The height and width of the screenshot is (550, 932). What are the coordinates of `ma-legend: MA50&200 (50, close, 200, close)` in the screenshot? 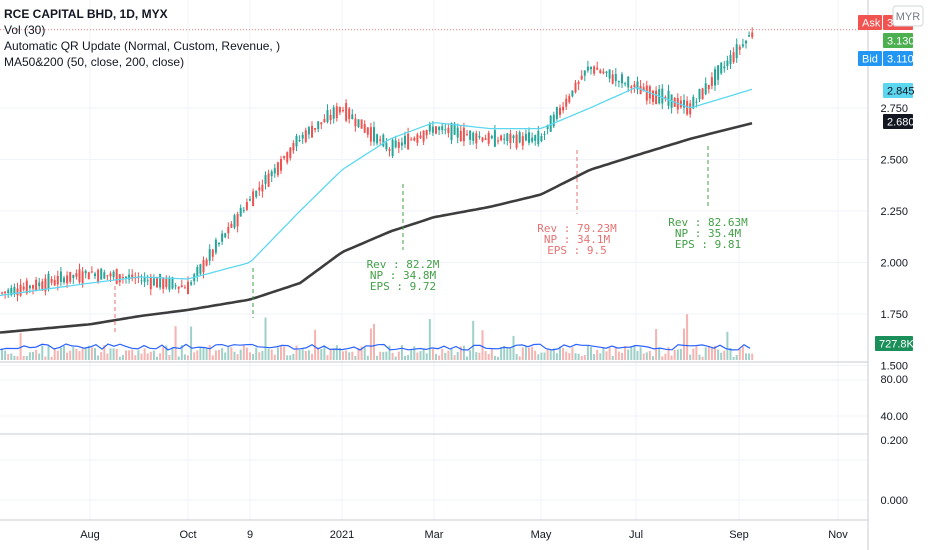 It's located at (94, 62).